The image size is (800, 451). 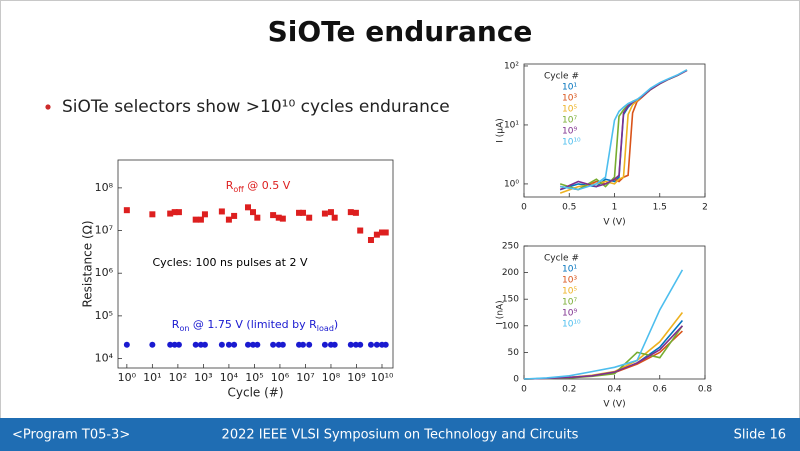 What do you see at coordinates (569, 390) in the screenshot?
I see `x-tick-label: 0.2` at bounding box center [569, 390].